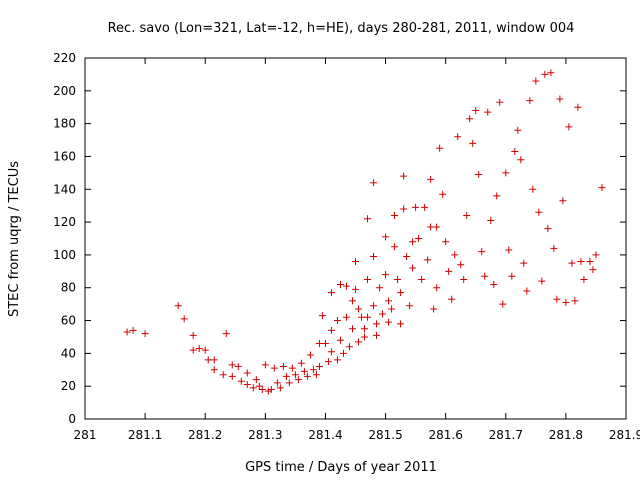 This screenshot has height=480, width=640. I want to click on x-tick-label: 281.8, so click(566, 435).